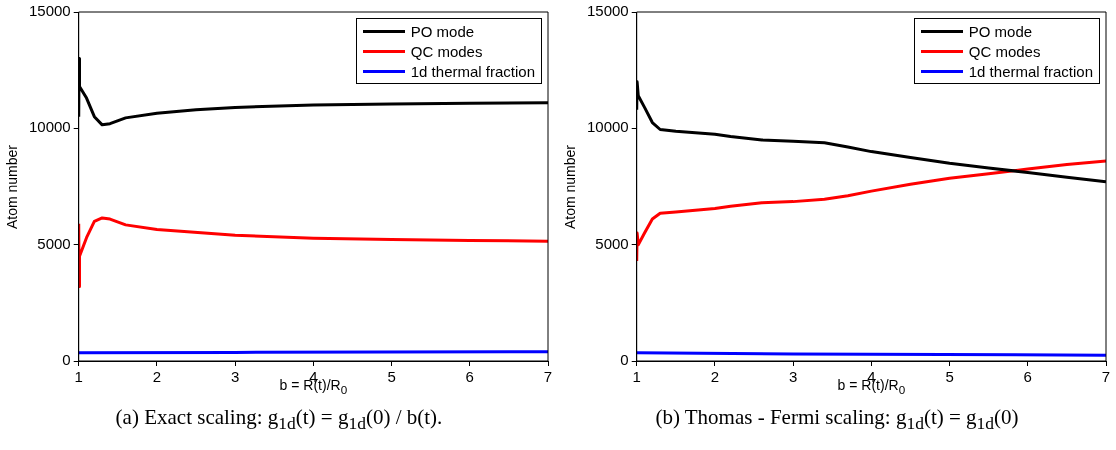  Describe the element at coordinates (837, 420) in the screenshot. I see `text: (b) Thomas - Fermi scaling: g$_{1d}$(t) = g$_{1d}$(0)` at that location.